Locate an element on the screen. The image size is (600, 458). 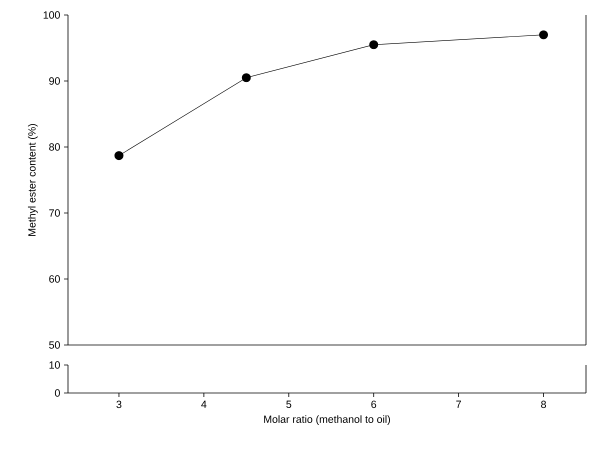
y-tick-label: 60 is located at coordinates (54, 279).